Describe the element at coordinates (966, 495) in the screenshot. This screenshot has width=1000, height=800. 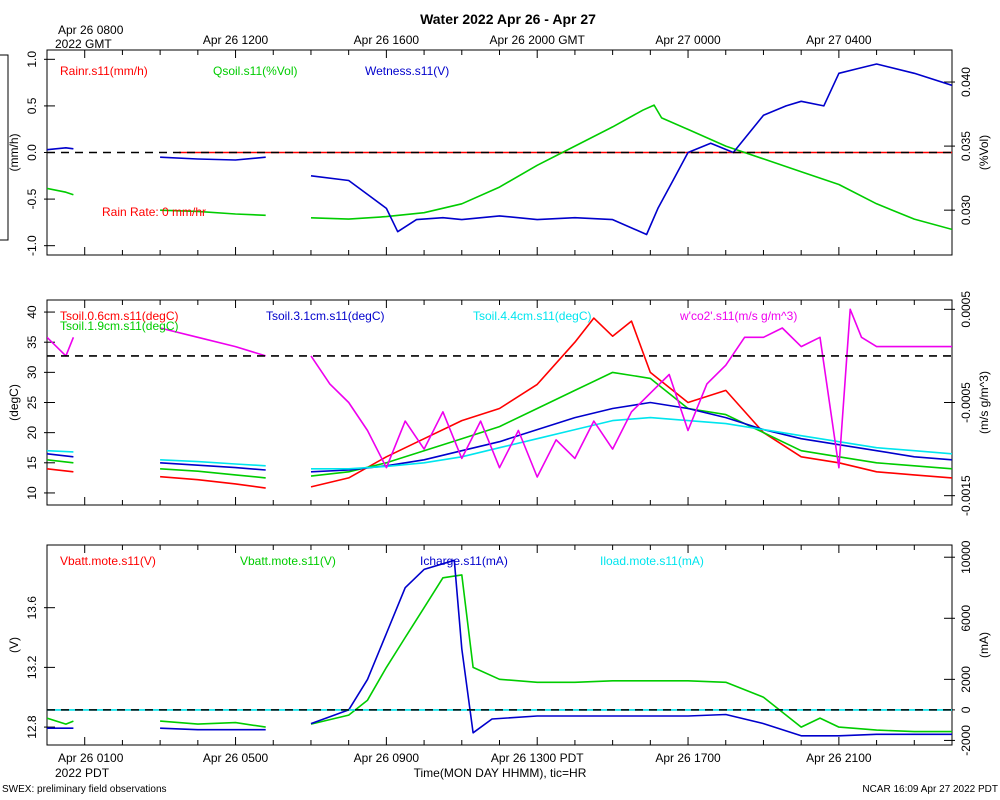
I see `y-tick-label-right: -0.0015` at that location.